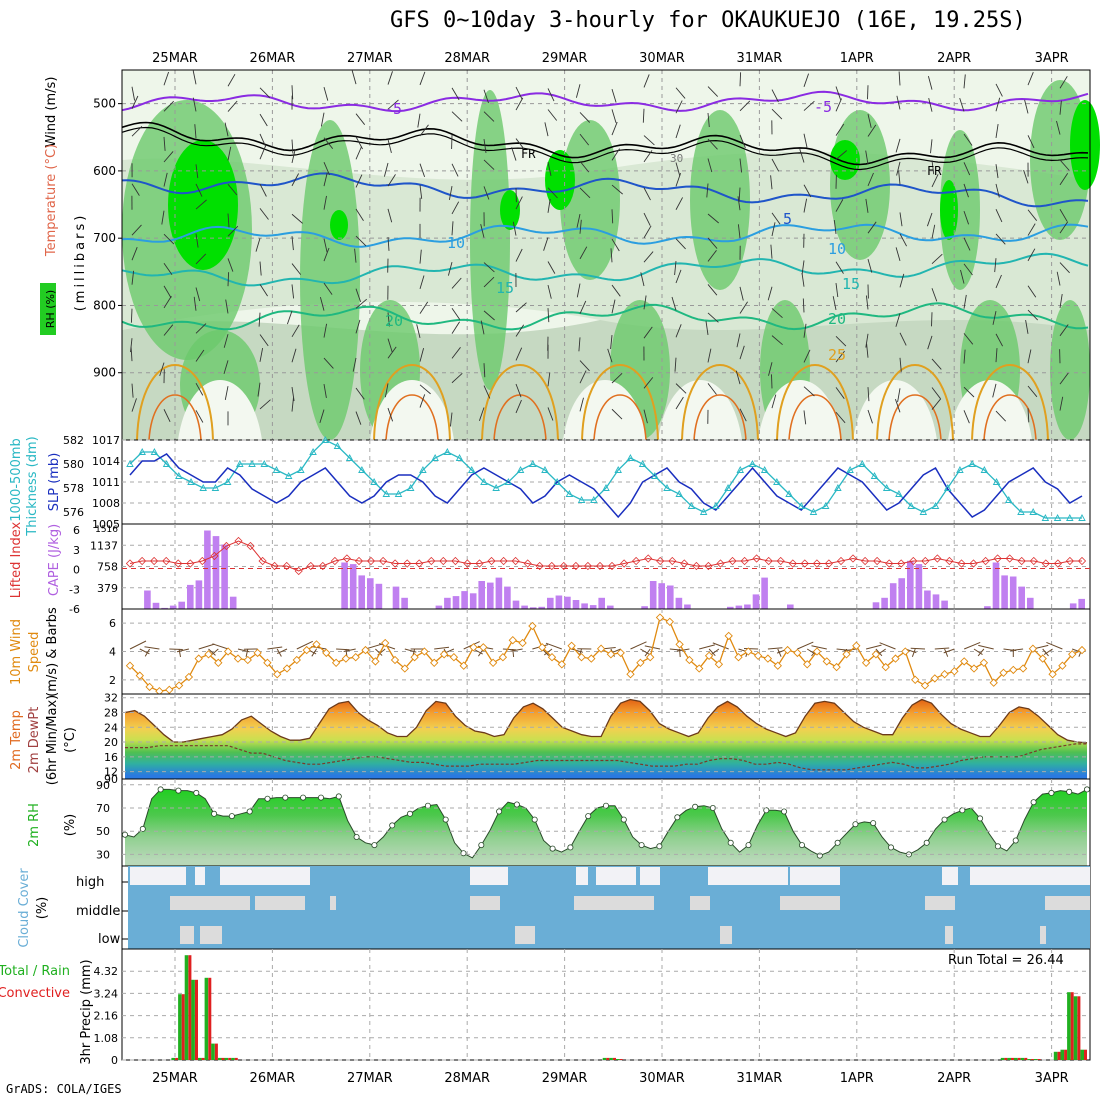  Describe the element at coordinates (106, 993) in the screenshot. I see `precip-tick-label: 3.24` at that location.